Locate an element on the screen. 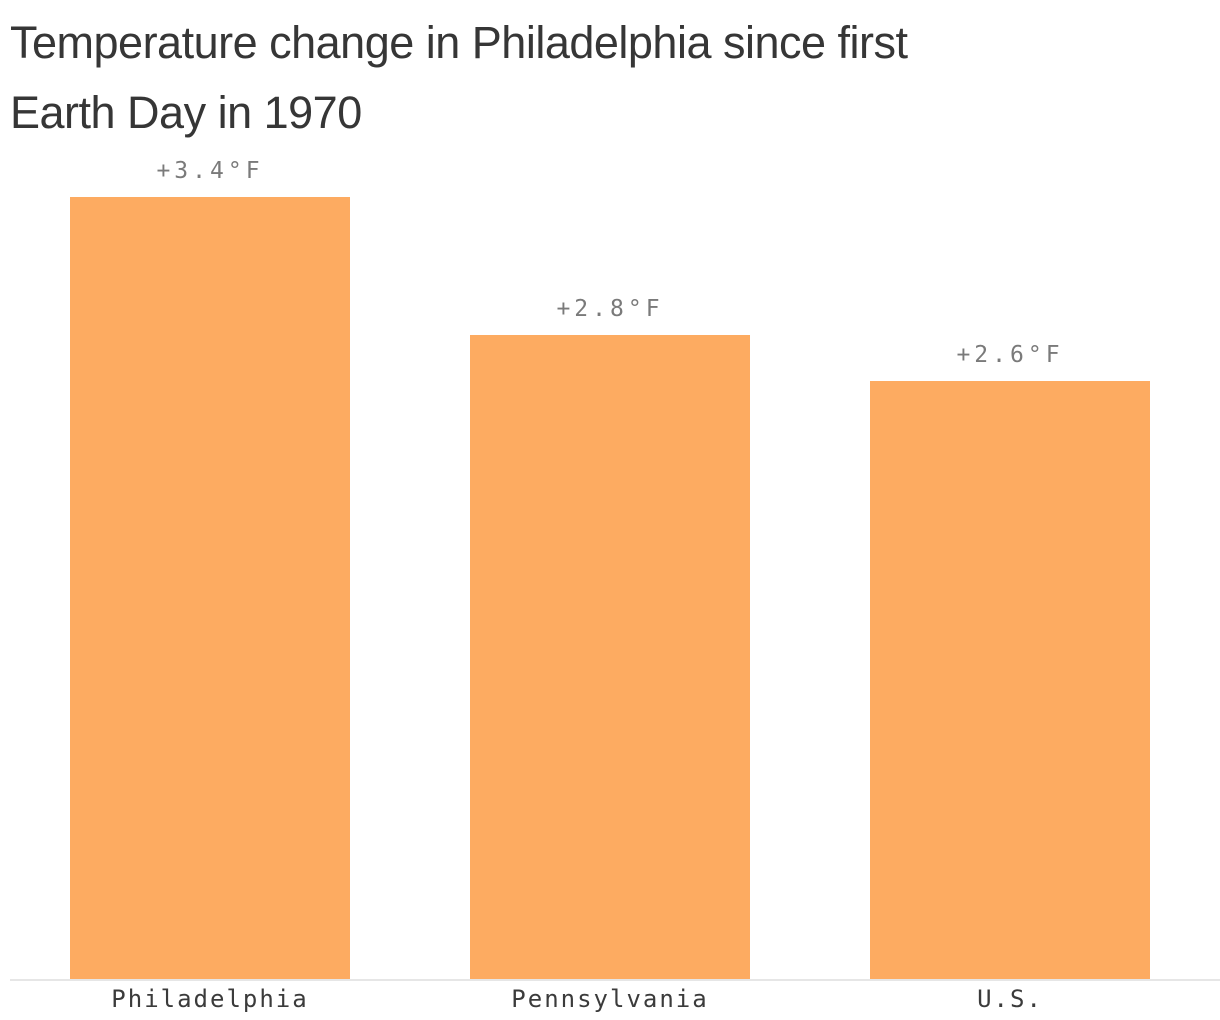  x-axis-label-pennsylvania: Pennsylvania is located at coordinates (610, 999).